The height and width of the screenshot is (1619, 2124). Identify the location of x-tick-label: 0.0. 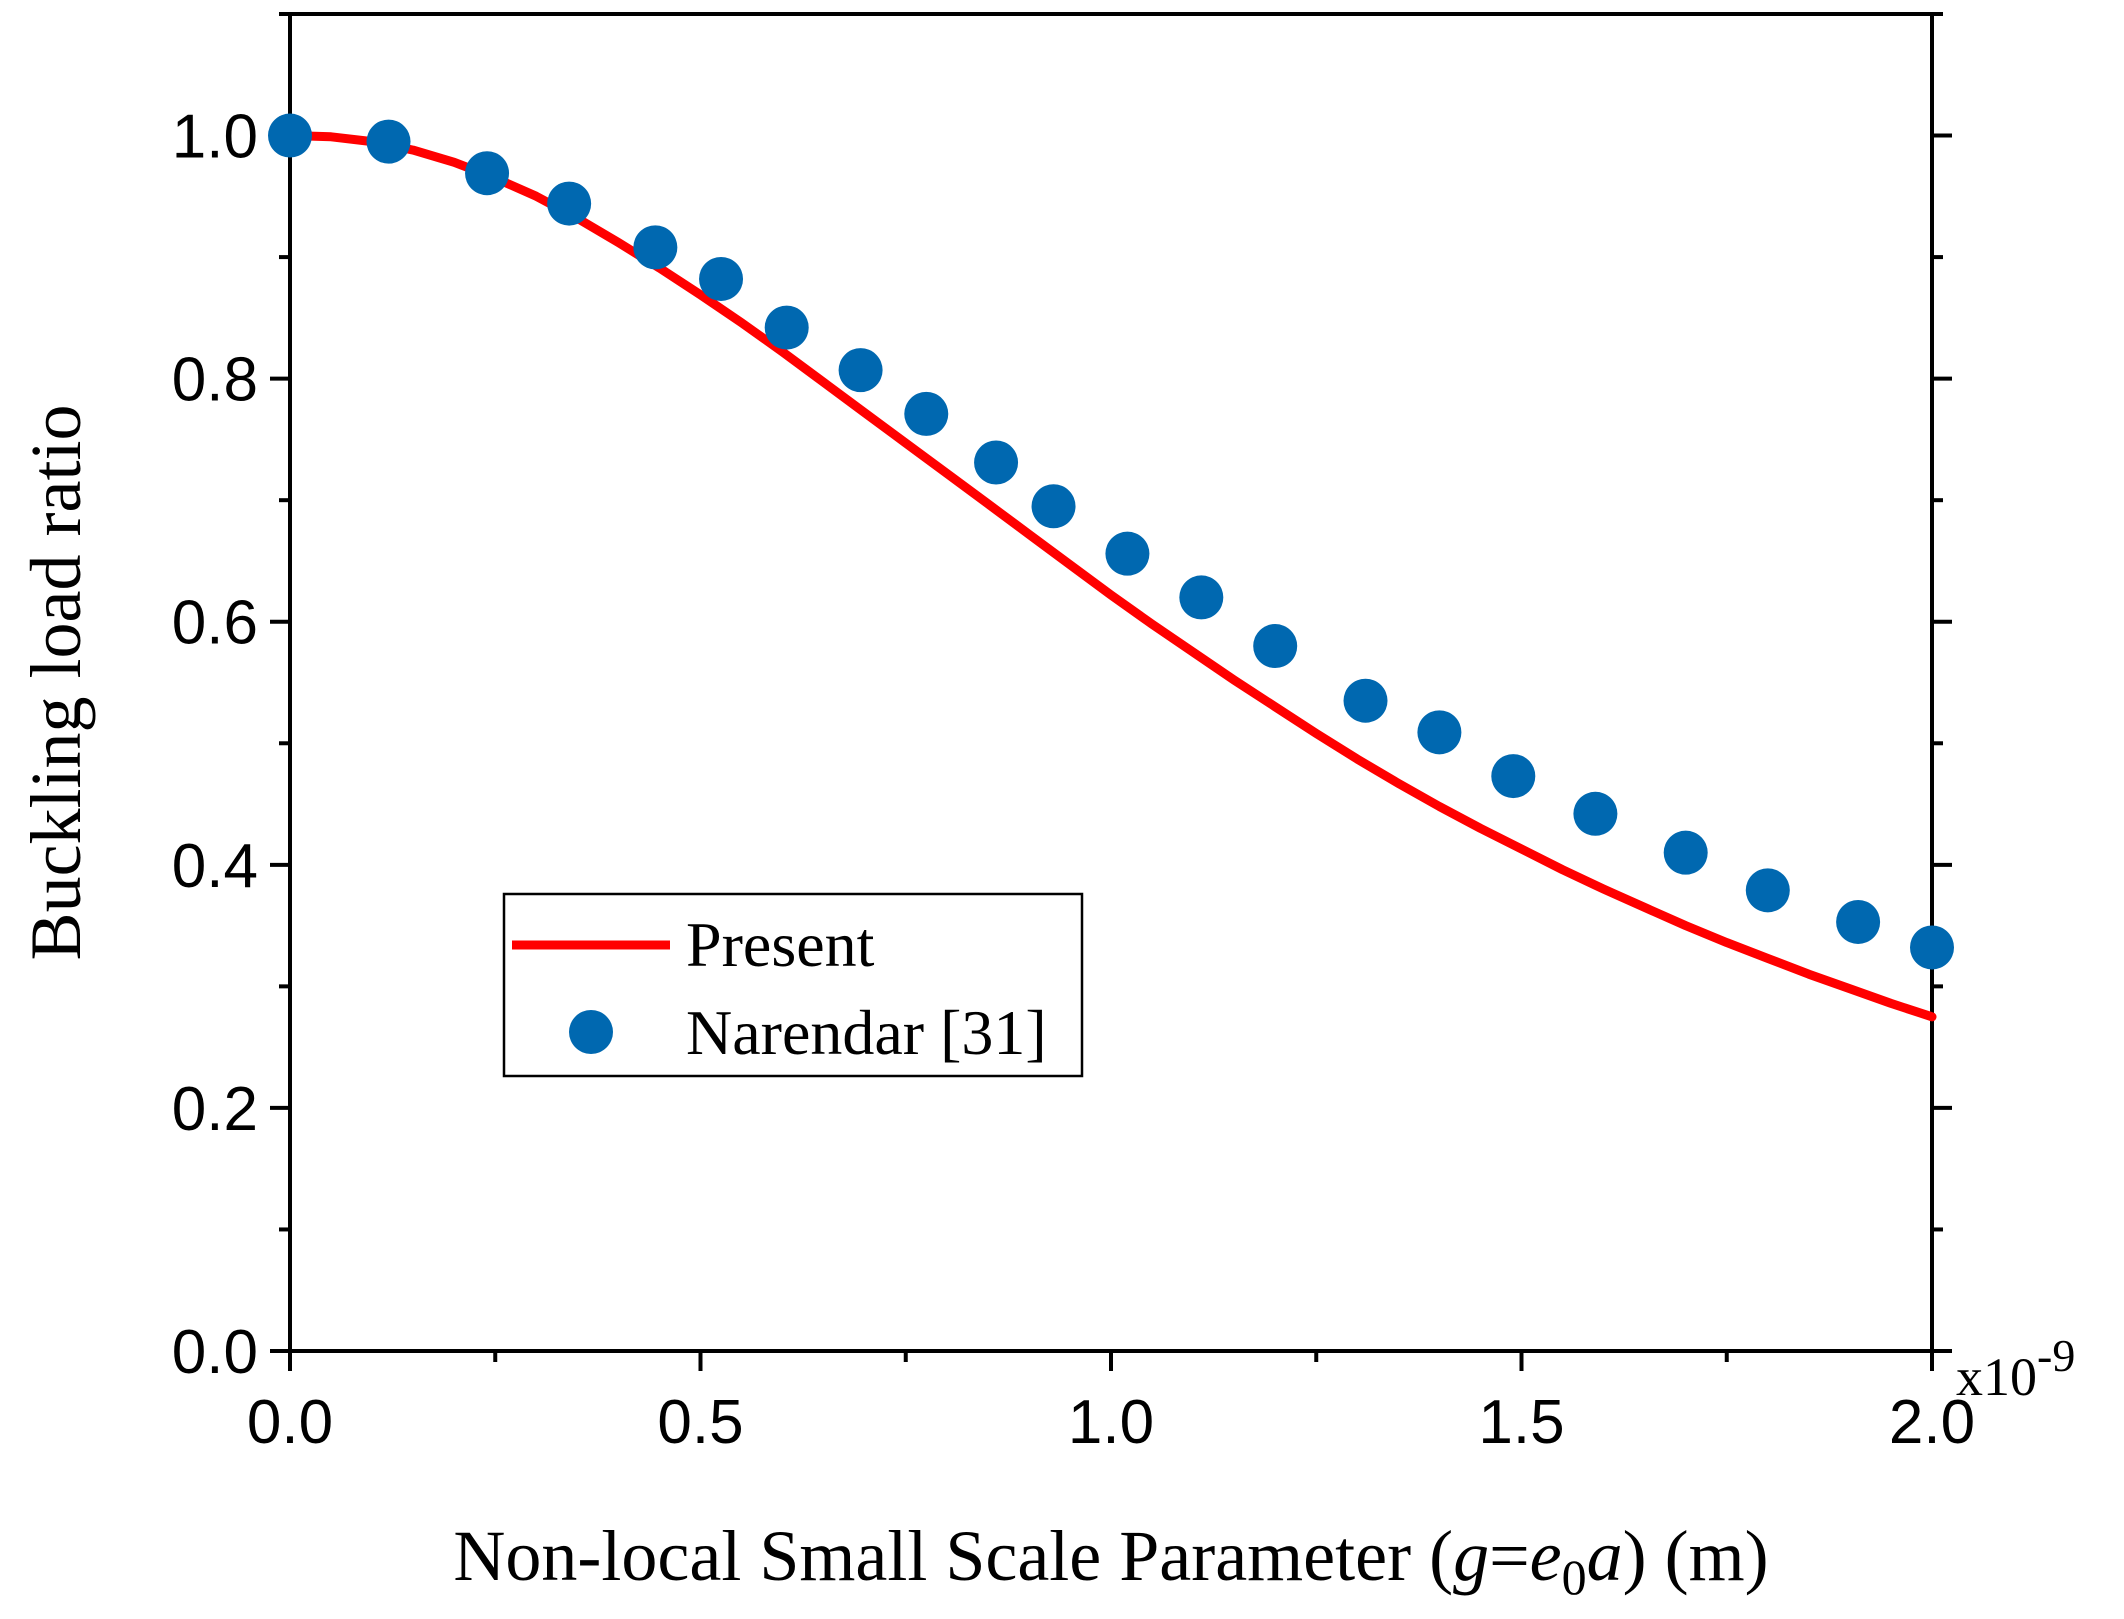
(290, 1422).